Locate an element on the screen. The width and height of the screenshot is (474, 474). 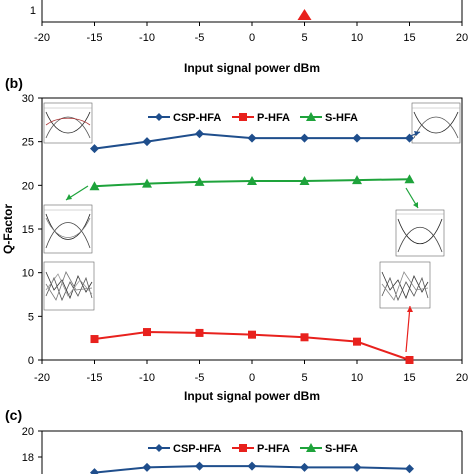
panel-a-x-tick-label: -10 is located at coordinates (147, 38).